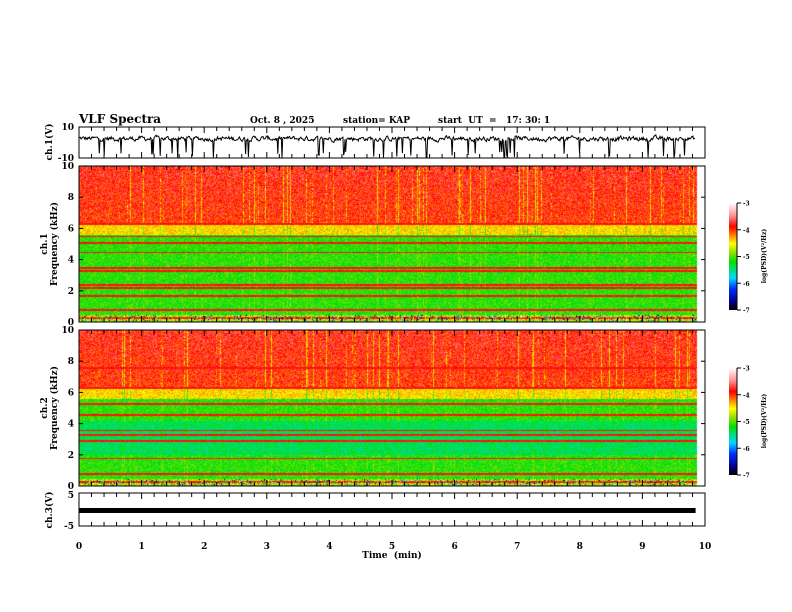 This screenshot has width=792, height=612. What do you see at coordinates (204, 547) in the screenshot?
I see `x-tick-label: 2` at bounding box center [204, 547].